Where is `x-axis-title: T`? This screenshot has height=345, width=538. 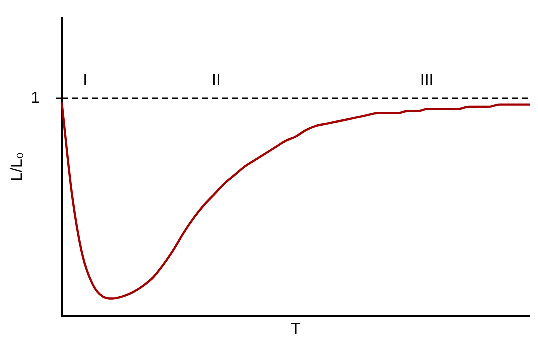
x-axis-title: T is located at coordinates (296, 329).